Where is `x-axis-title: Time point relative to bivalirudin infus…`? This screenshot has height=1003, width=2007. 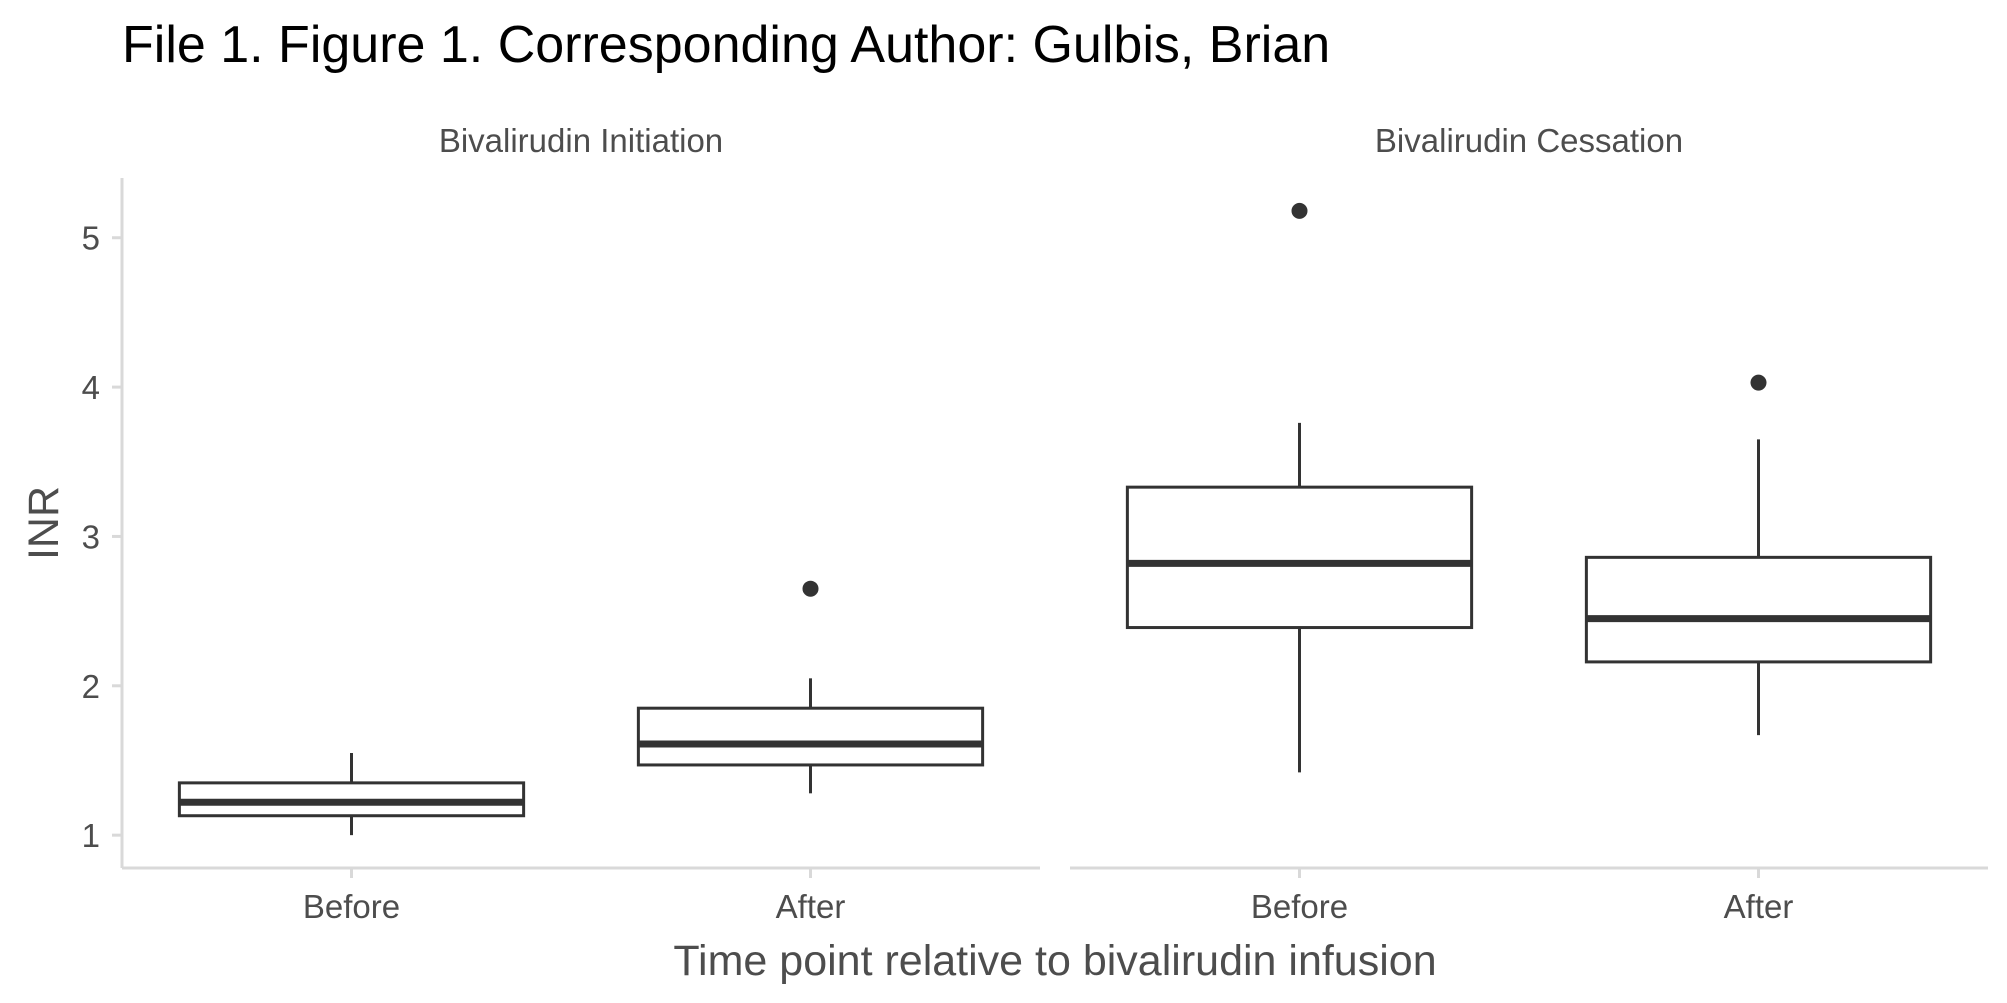
x-axis-title: Time point relative to bivalirudin infus… is located at coordinates (1054, 961).